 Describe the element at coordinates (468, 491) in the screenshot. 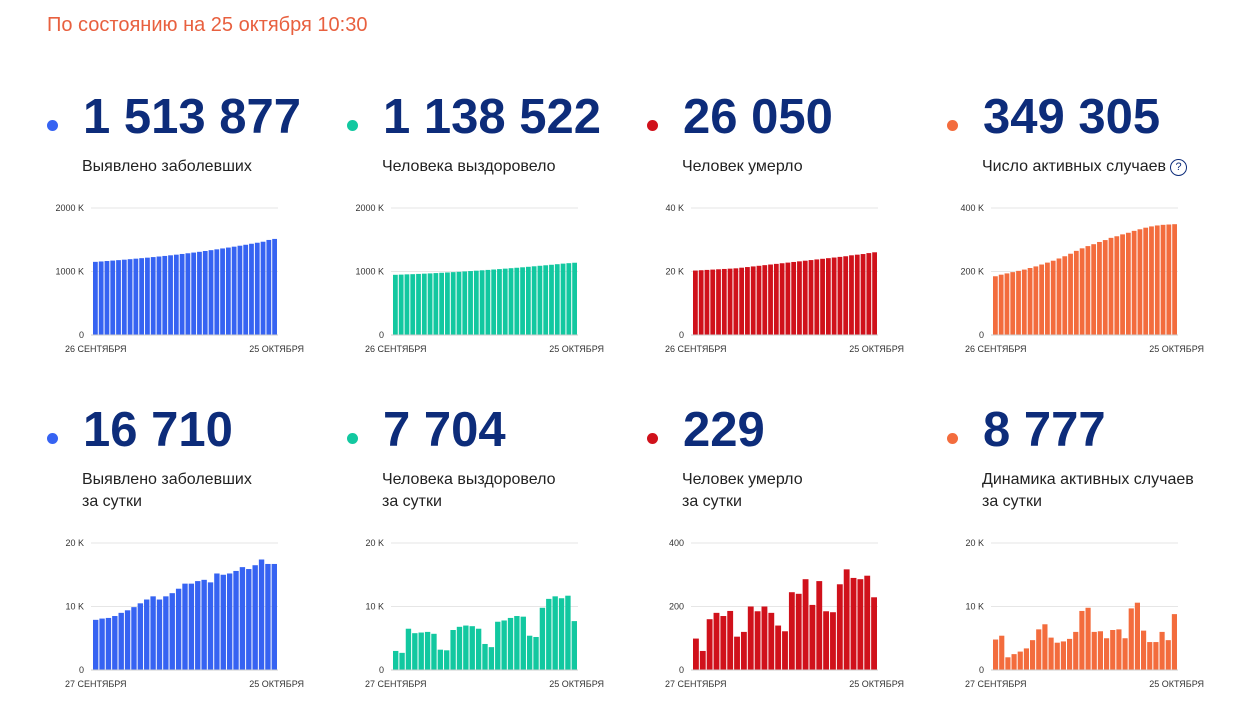

I see `stat-label: Человека выздоровело за сутки` at that location.